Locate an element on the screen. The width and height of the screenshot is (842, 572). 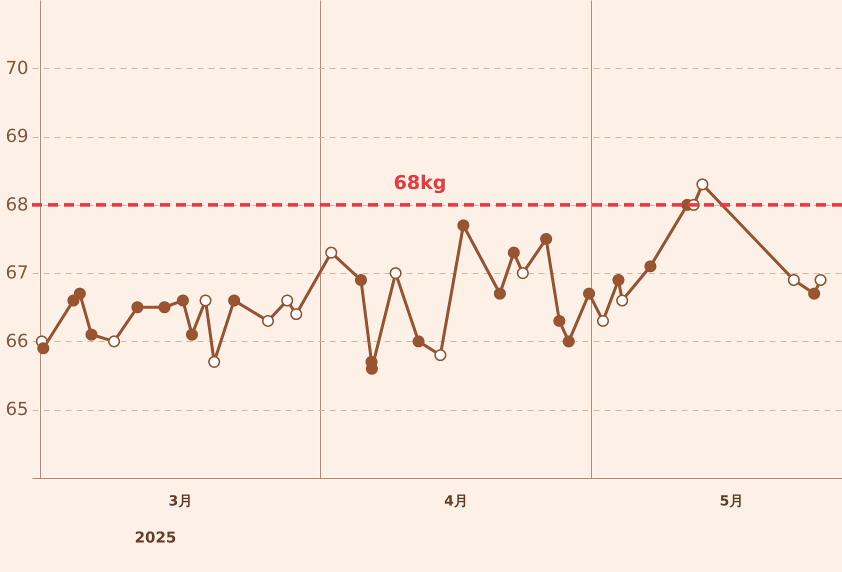
y-tick-label: 70 is located at coordinates (17, 68).